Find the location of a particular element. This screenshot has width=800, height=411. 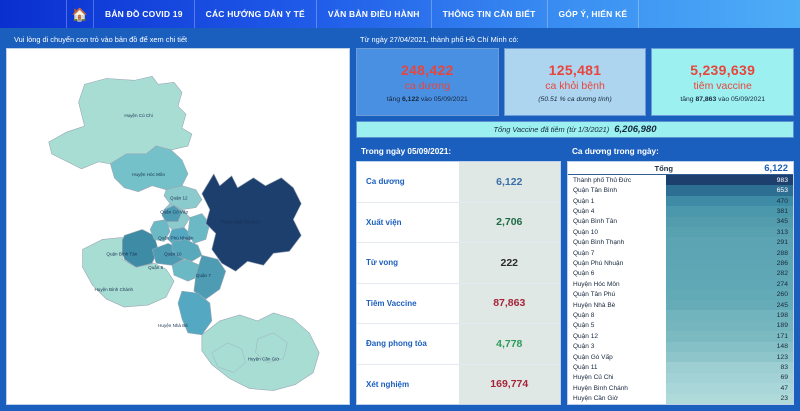

daily-stat-value: 169,774 is located at coordinates (509, 384).